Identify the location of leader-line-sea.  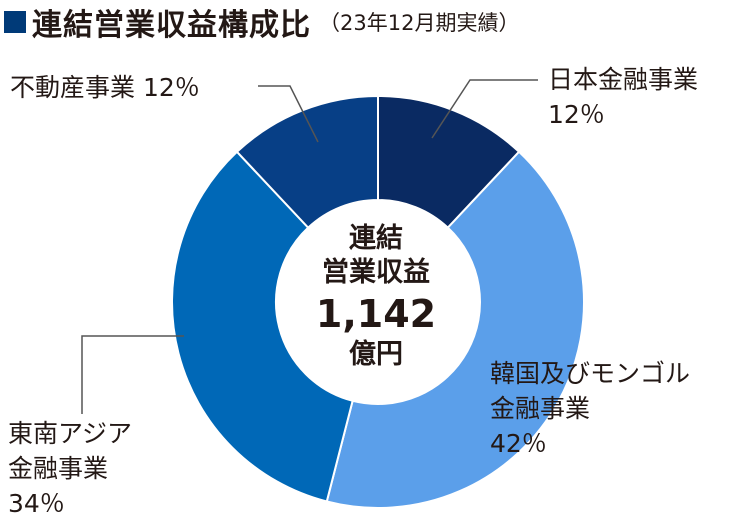
(132, 374).